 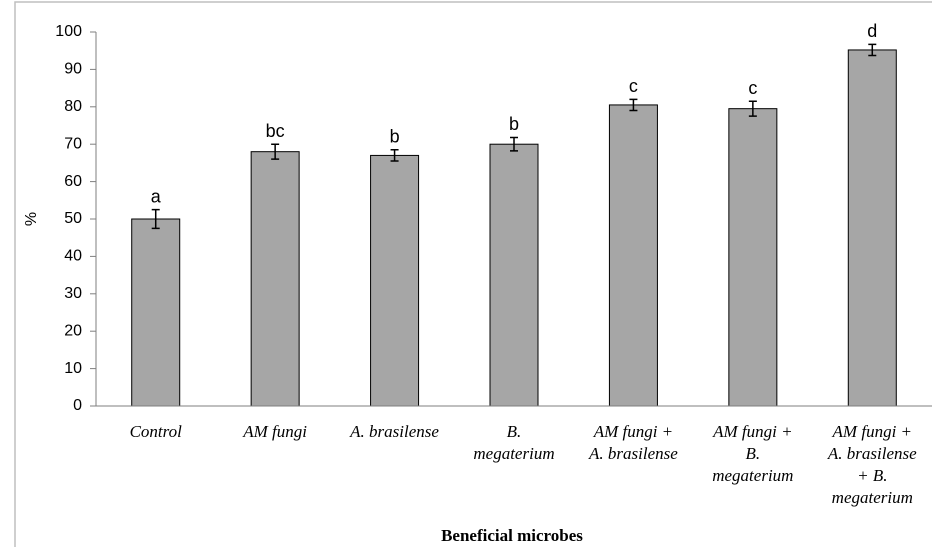 I want to click on x-tick-label: Control, so click(x=156, y=431).